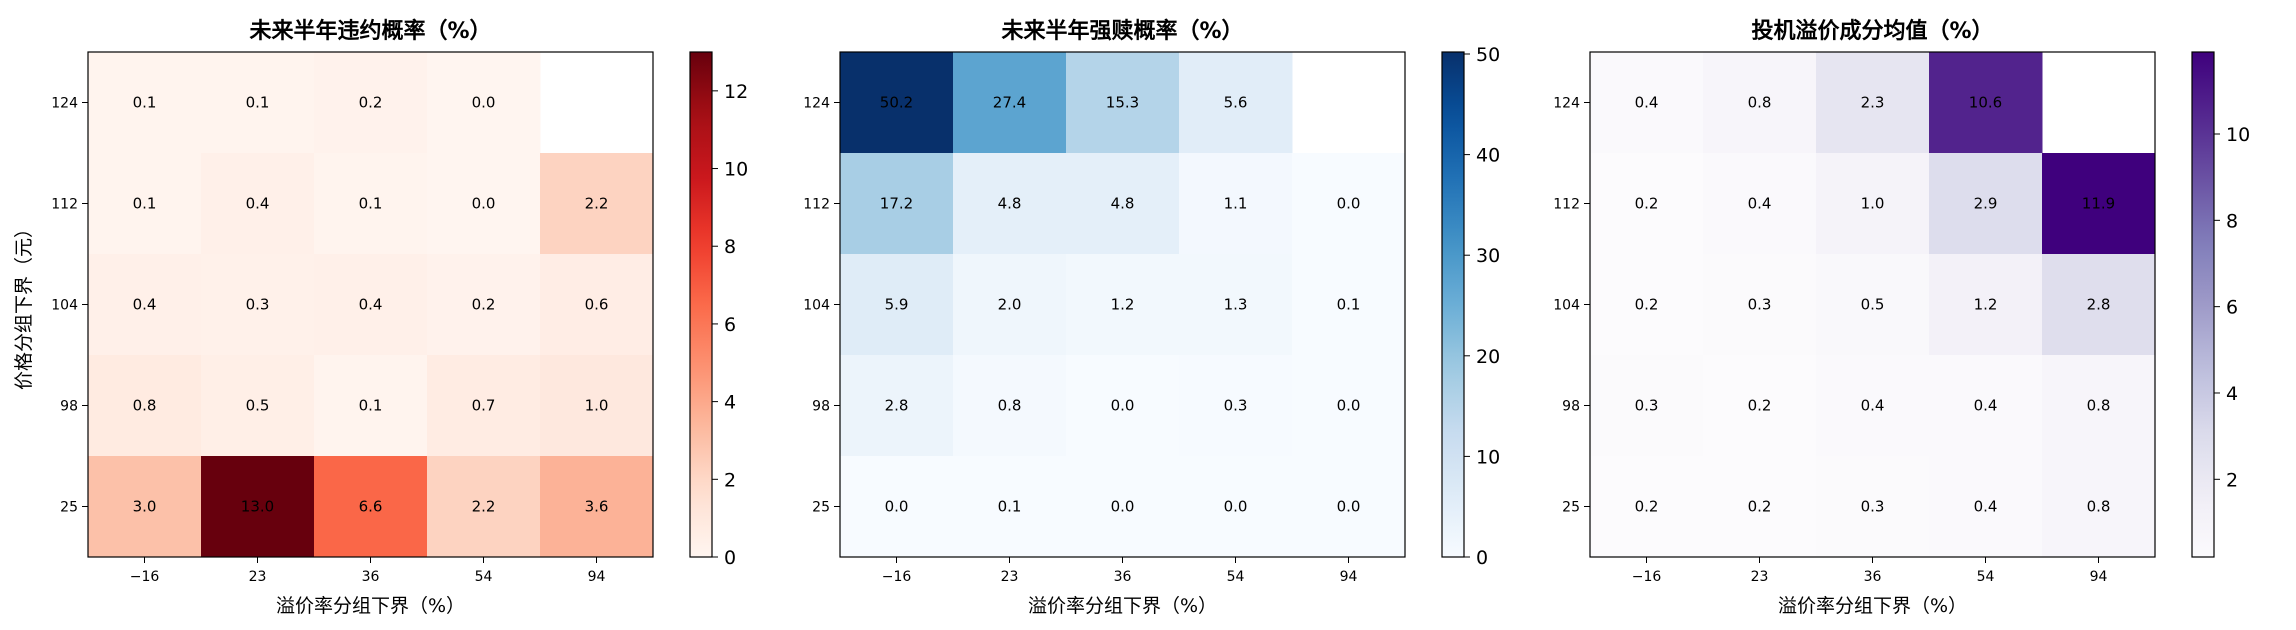 The height and width of the screenshot is (630, 2296). What do you see at coordinates (597, 577) in the screenshot?
I see `x-tick-label: 94` at bounding box center [597, 577].